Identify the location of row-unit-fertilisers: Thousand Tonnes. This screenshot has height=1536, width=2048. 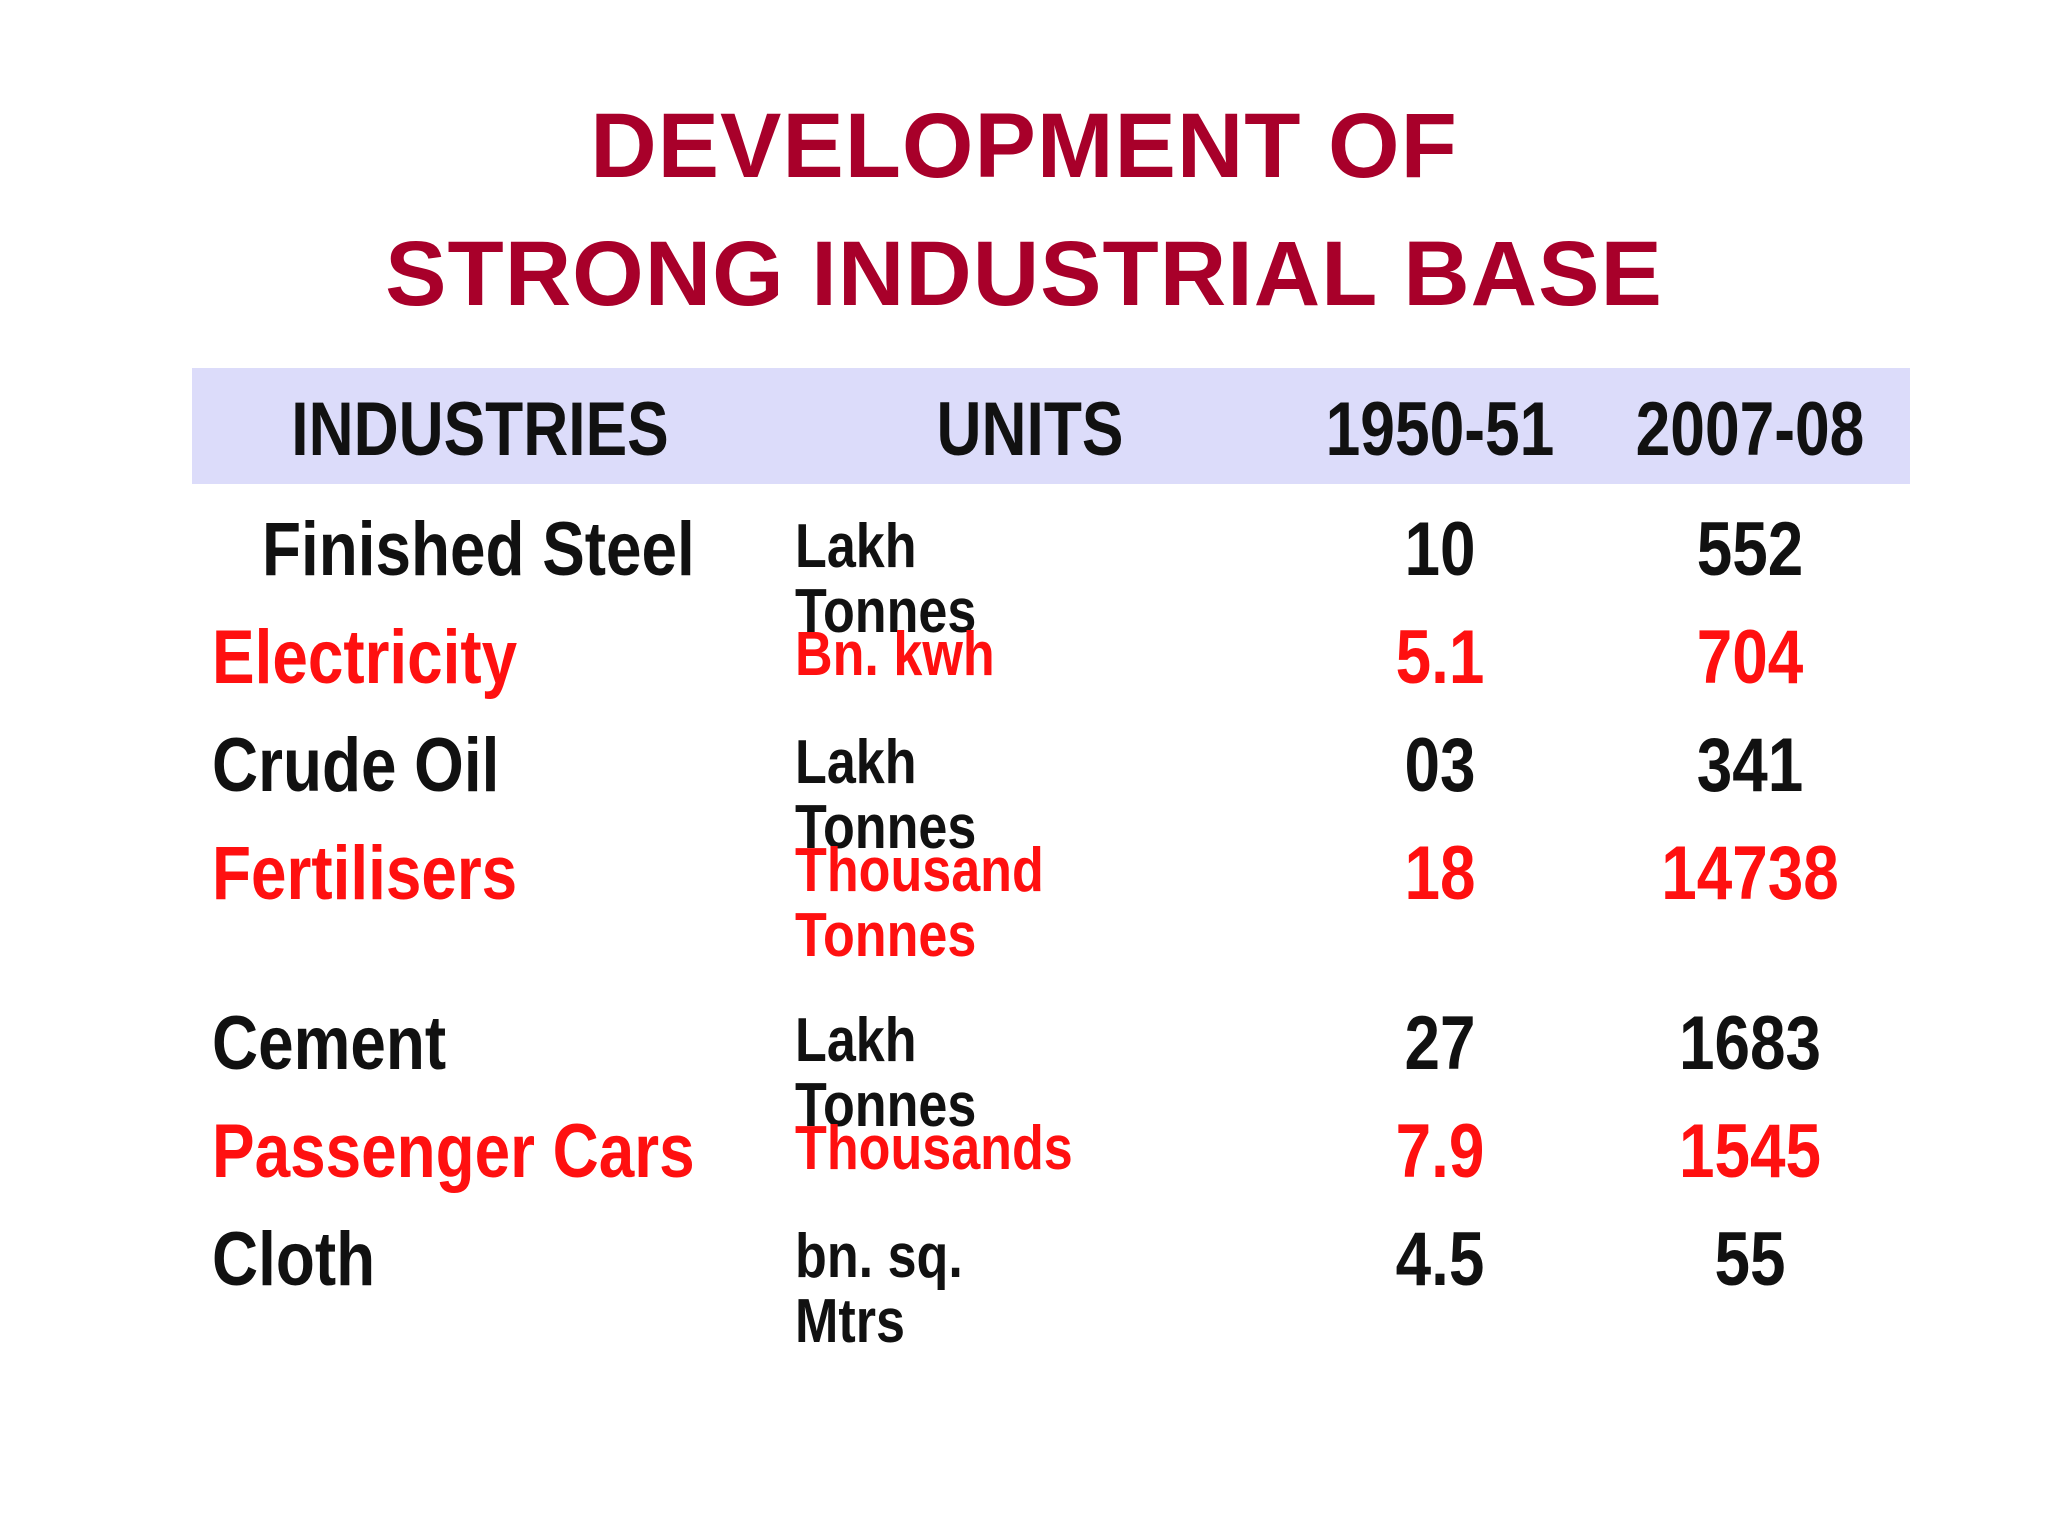
(919, 903).